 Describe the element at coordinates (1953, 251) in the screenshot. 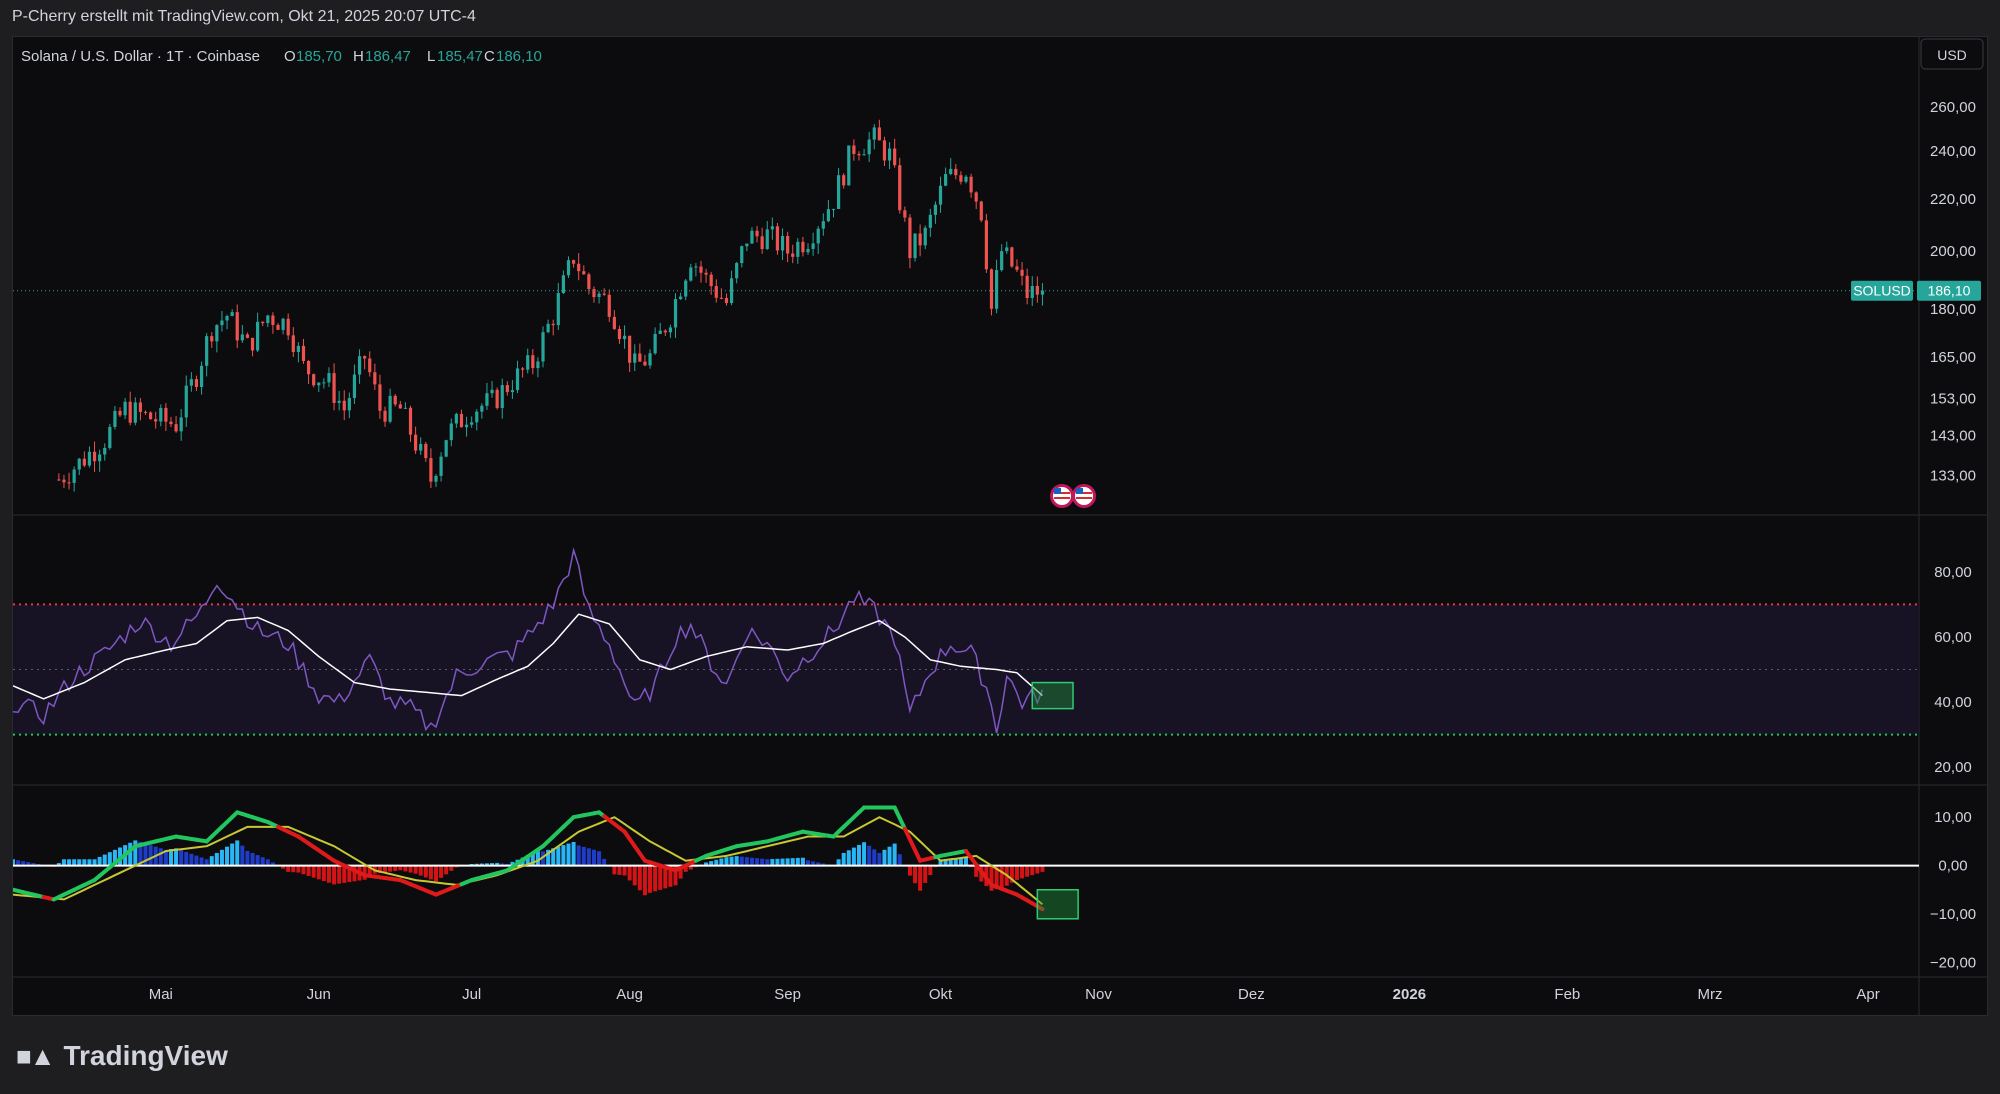

I see `price-tick-label: 200,00` at that location.